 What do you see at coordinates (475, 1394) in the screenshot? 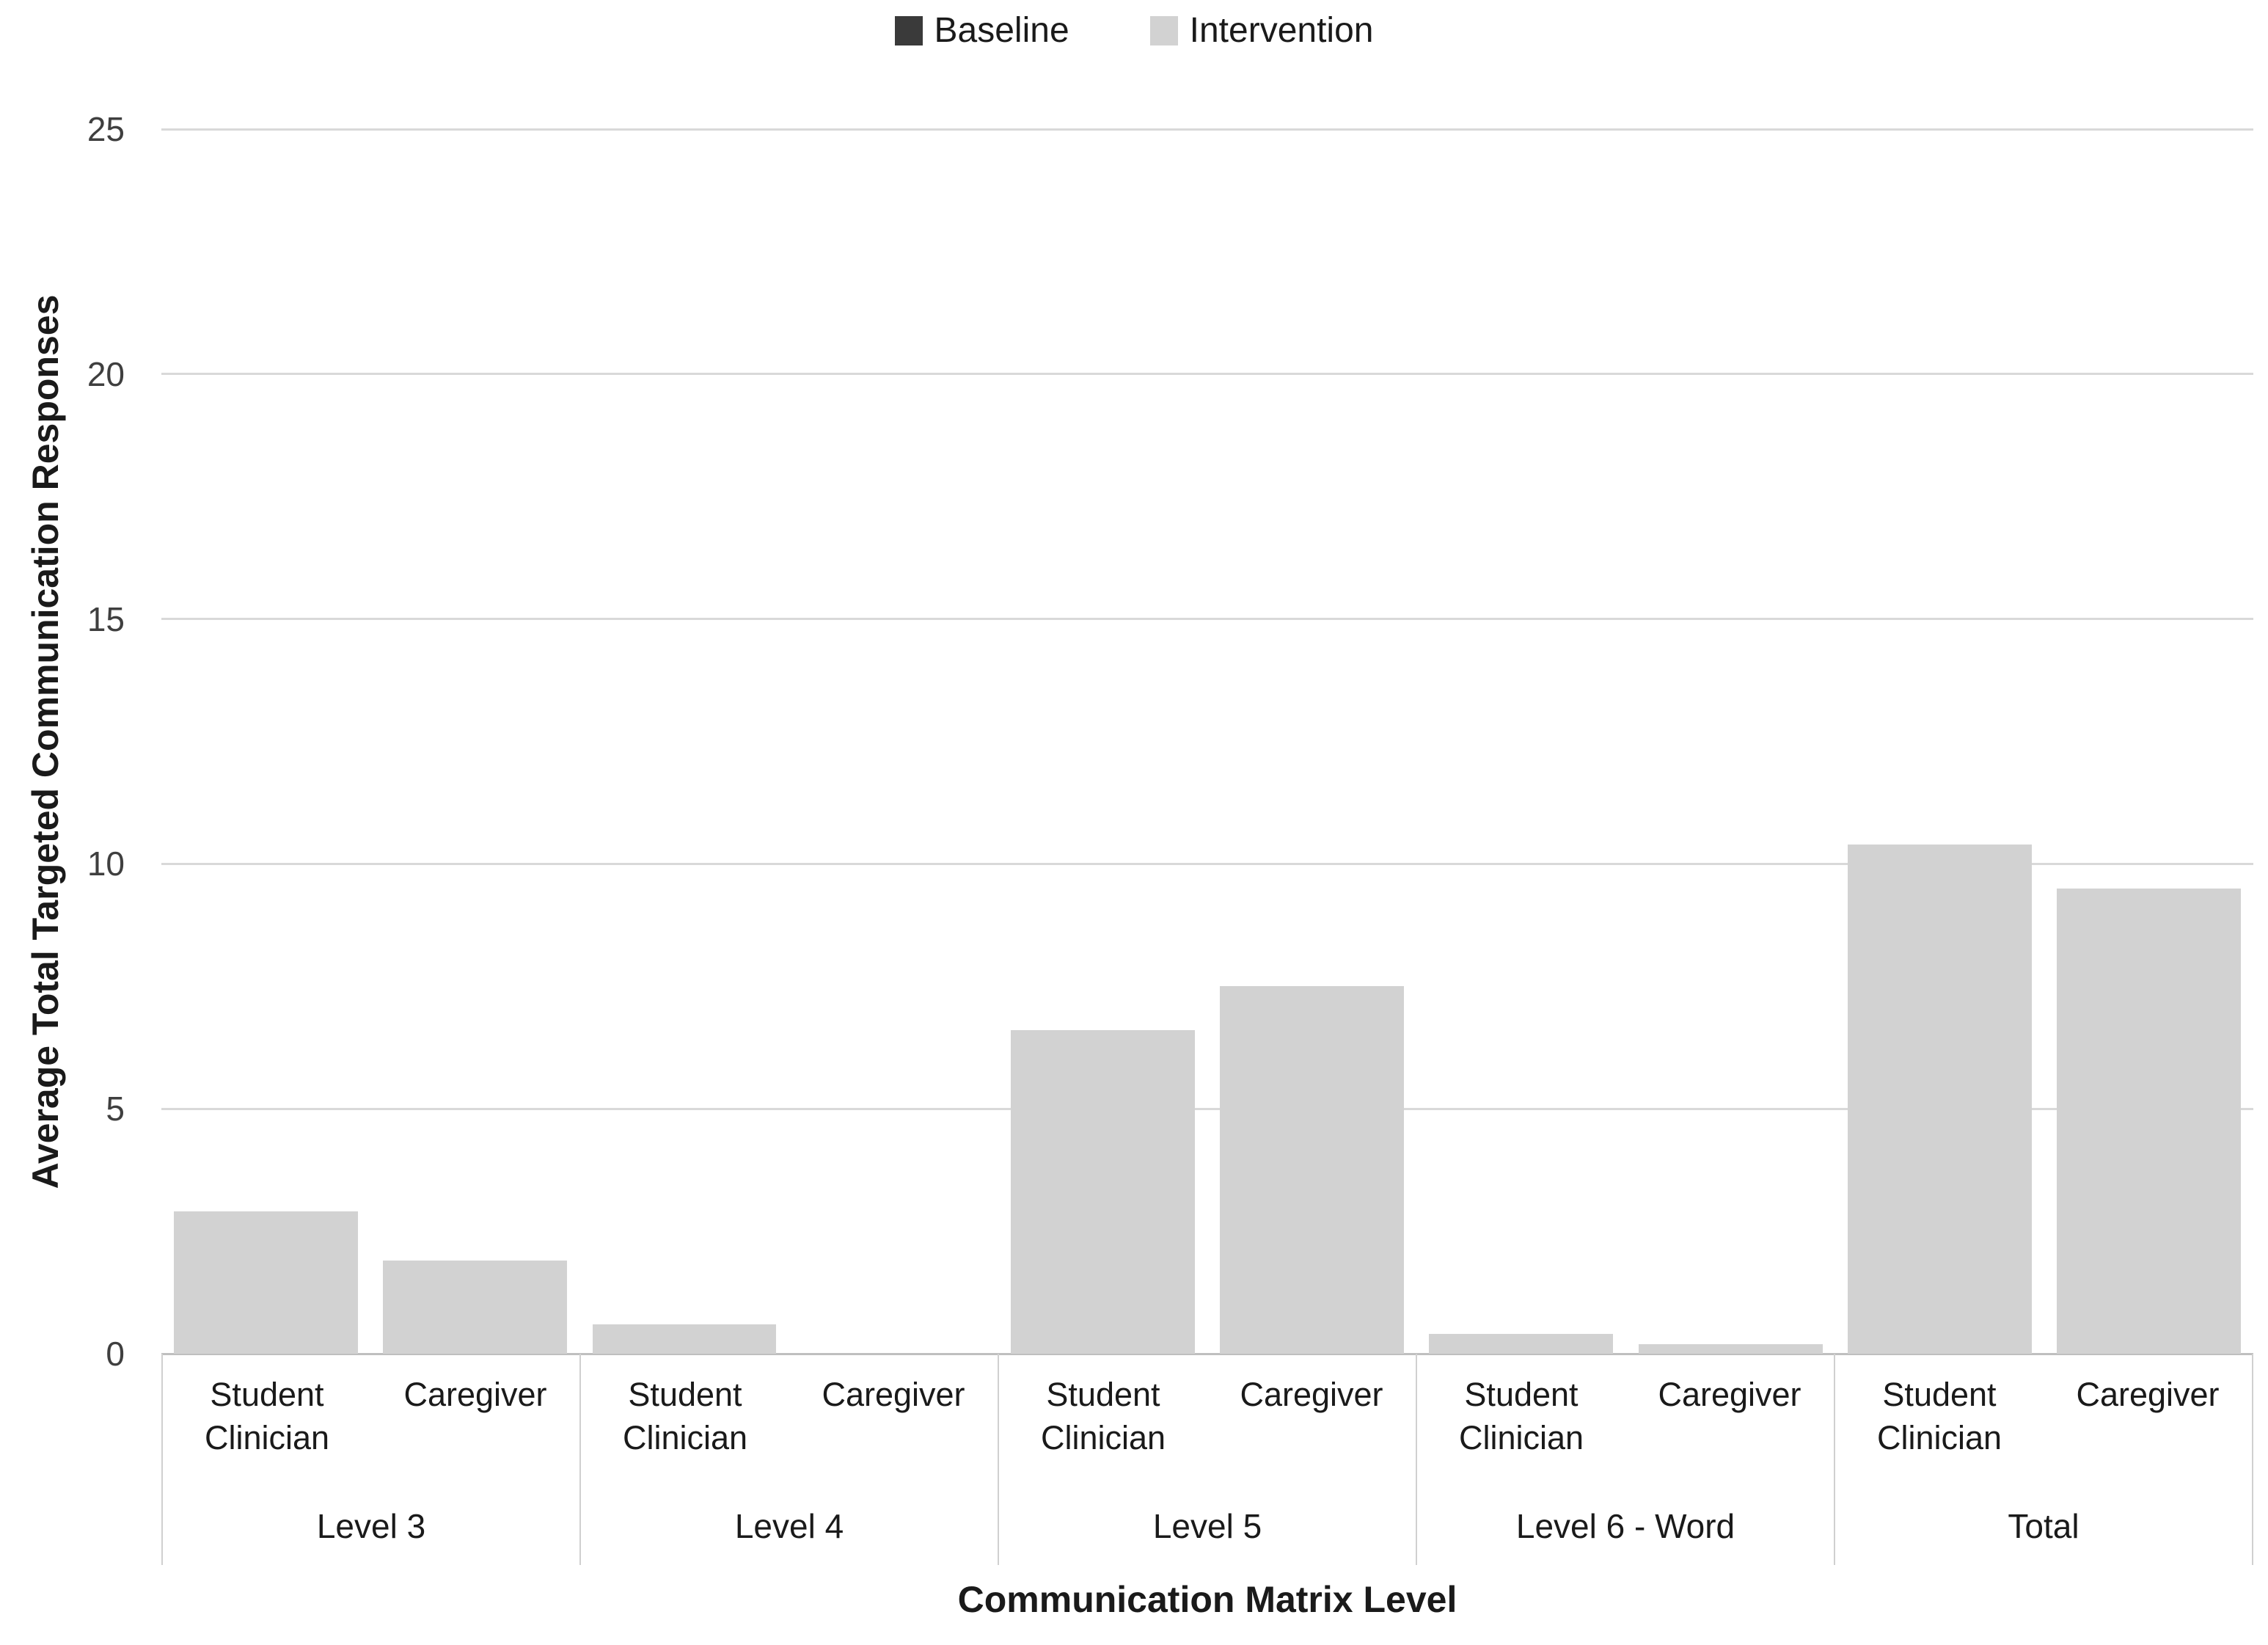
I see `category-label-level-3-caregiver: Caregiver` at bounding box center [475, 1394].